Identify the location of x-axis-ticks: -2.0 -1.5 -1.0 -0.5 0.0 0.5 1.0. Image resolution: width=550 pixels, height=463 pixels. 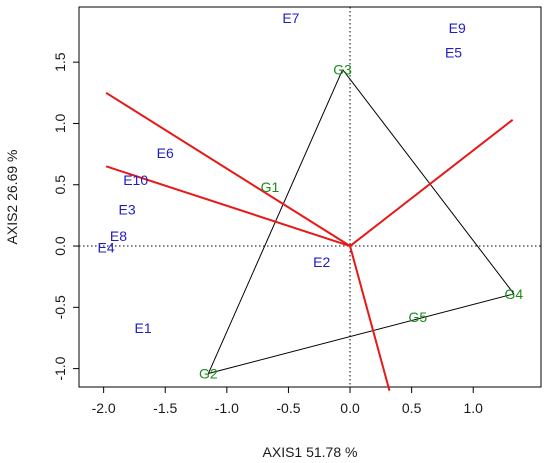
(288, 401).